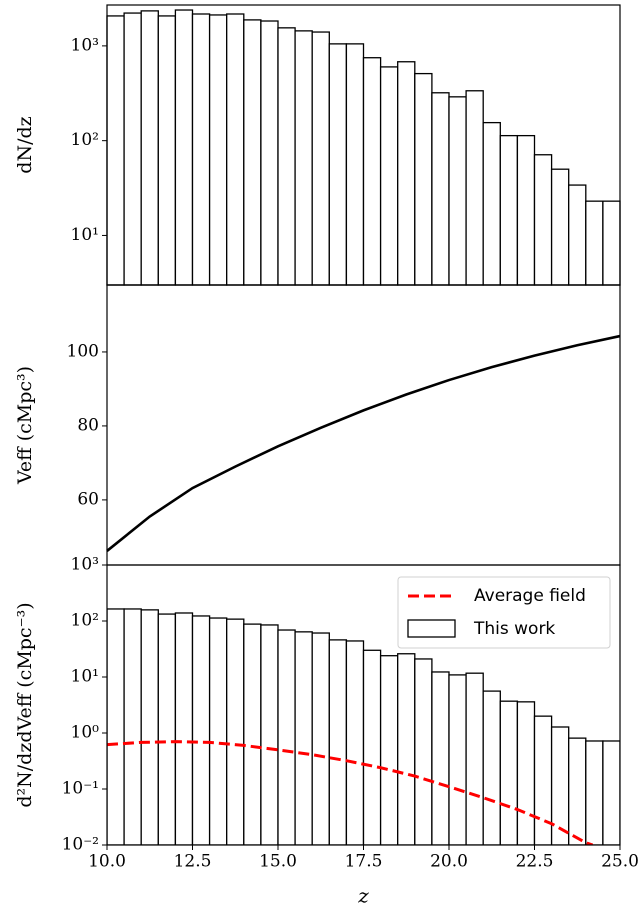 This screenshot has height=911, width=643. I want to click on legend-swatch, so click(431, 628).